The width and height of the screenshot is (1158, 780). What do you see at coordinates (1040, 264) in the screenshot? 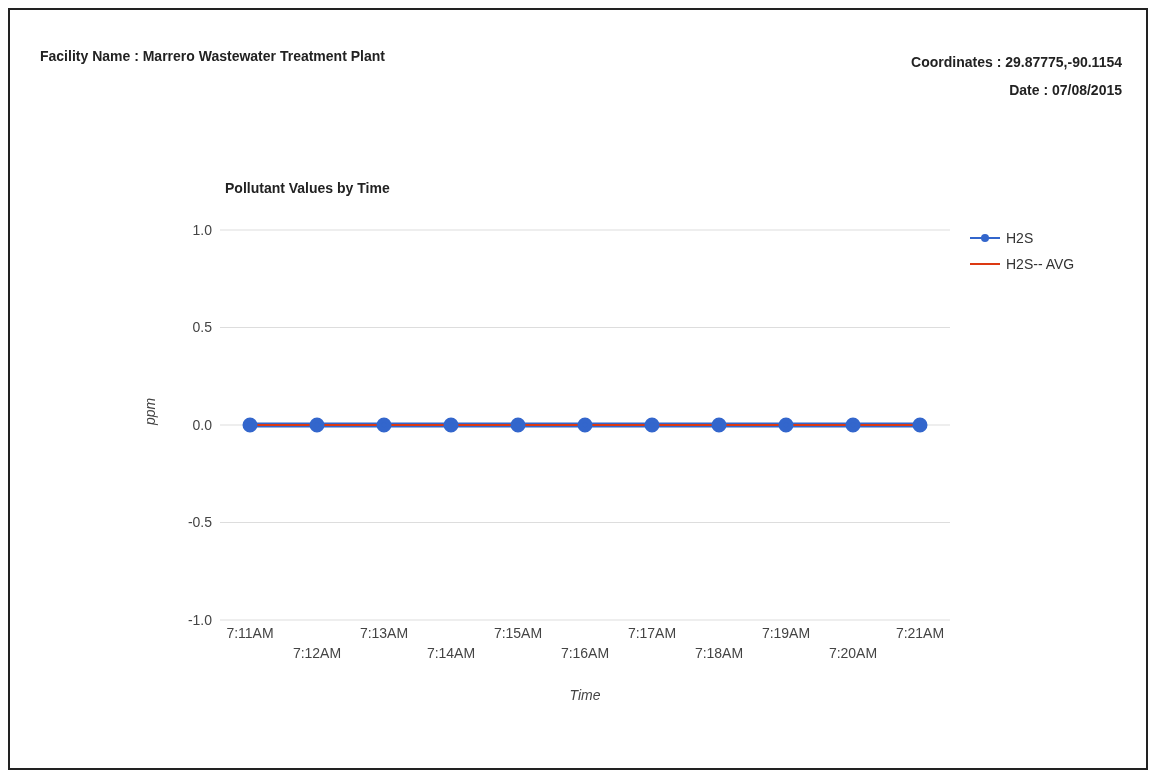
I see `legend-label: H2S-- AVG` at bounding box center [1040, 264].